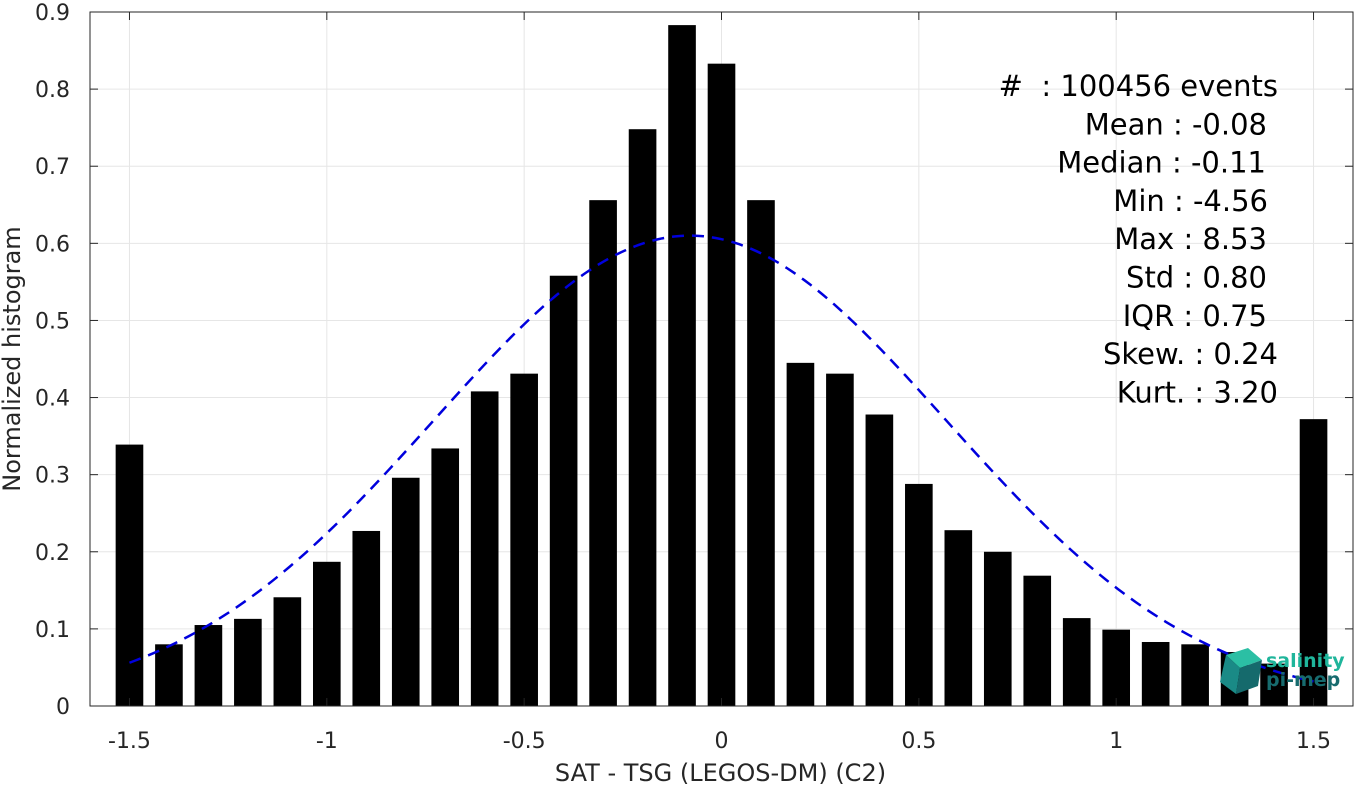 Image resolution: width=1367 pixels, height=785 pixels. Describe the element at coordinates (52, 553) in the screenshot. I see `y-tick-label: 0.2` at that location.